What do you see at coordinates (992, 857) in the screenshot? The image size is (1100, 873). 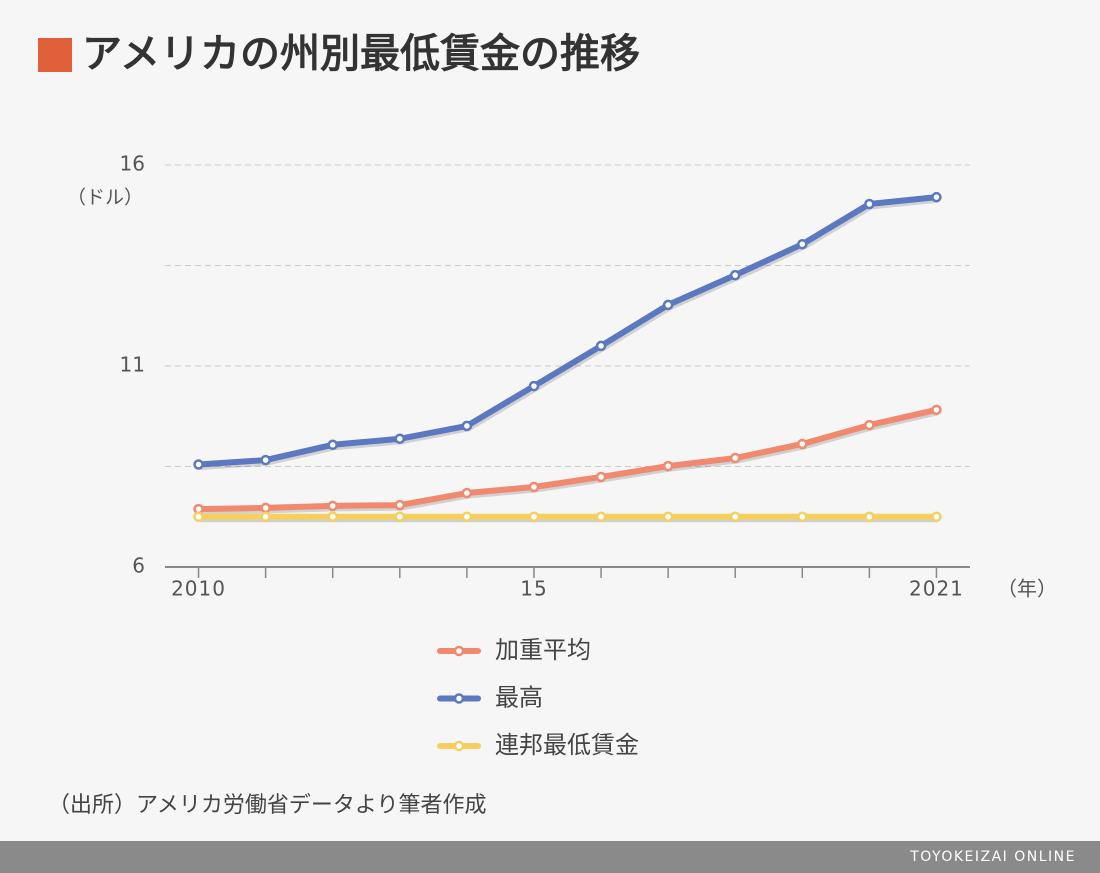 I see `credit: TOYOKEIZAI ONLINE` at bounding box center [992, 857].